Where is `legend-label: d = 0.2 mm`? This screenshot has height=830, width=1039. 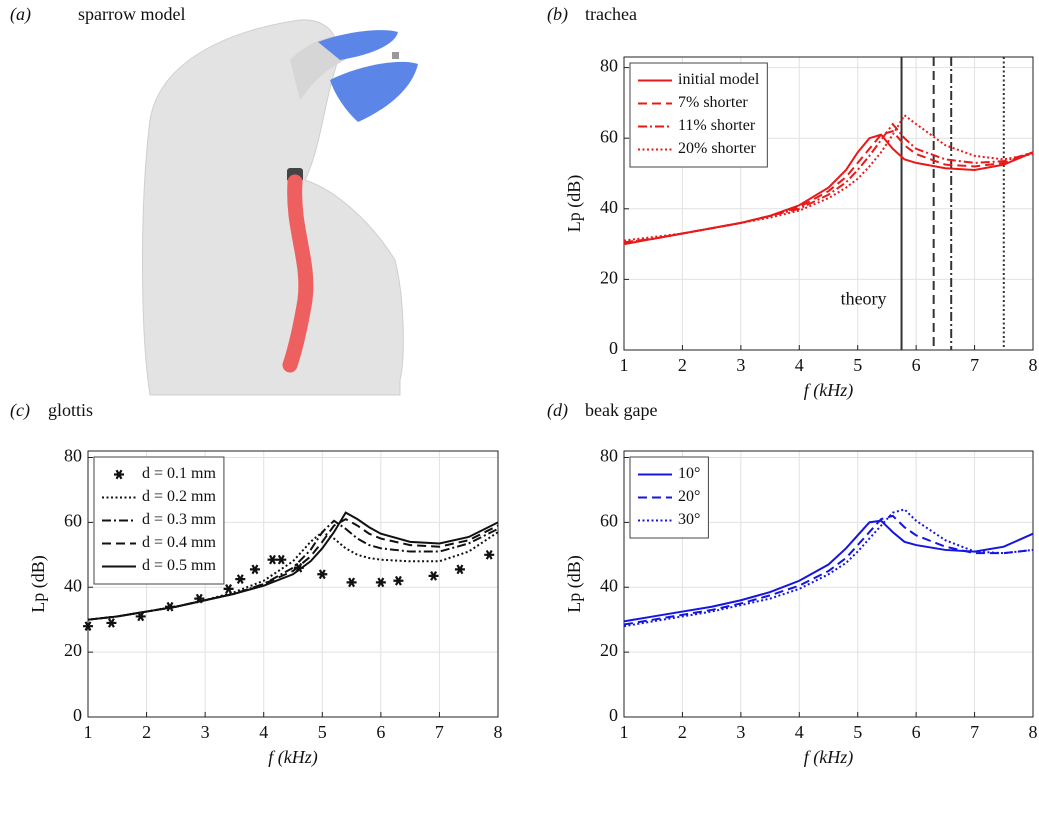 legend-label: d = 0.2 mm is located at coordinates (179, 496).